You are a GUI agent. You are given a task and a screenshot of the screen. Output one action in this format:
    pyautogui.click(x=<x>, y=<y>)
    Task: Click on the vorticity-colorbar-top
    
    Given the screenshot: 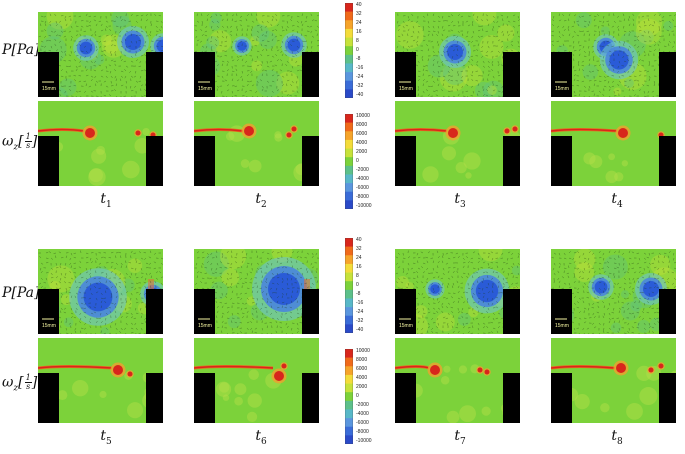 What is the action you would take?
    pyautogui.click(x=349, y=161)
    